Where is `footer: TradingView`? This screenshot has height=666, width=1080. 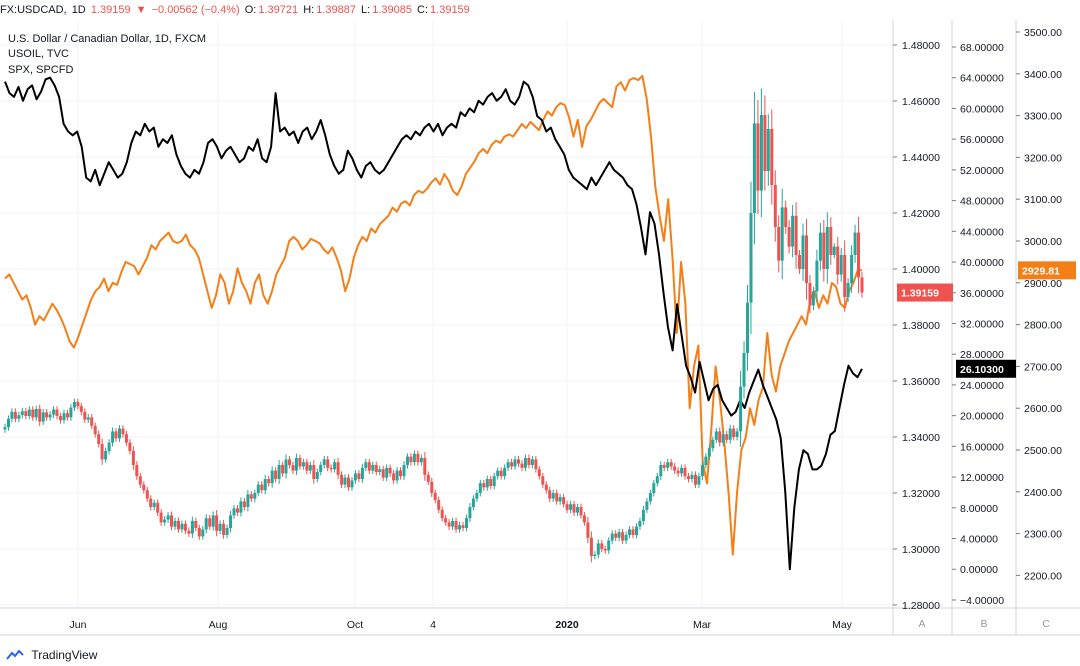
footer: TradingView is located at coordinates (540, 654).